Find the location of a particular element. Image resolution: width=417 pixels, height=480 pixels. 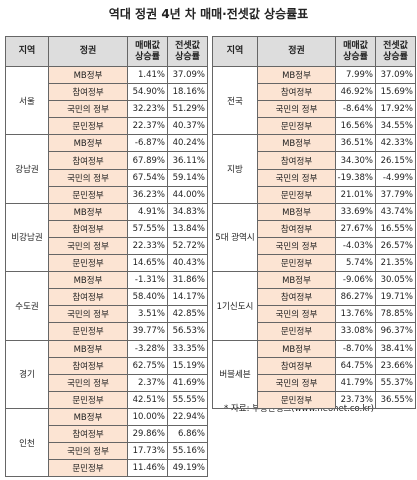

header-cell: 전셋값 상승률 is located at coordinates (395, 51).